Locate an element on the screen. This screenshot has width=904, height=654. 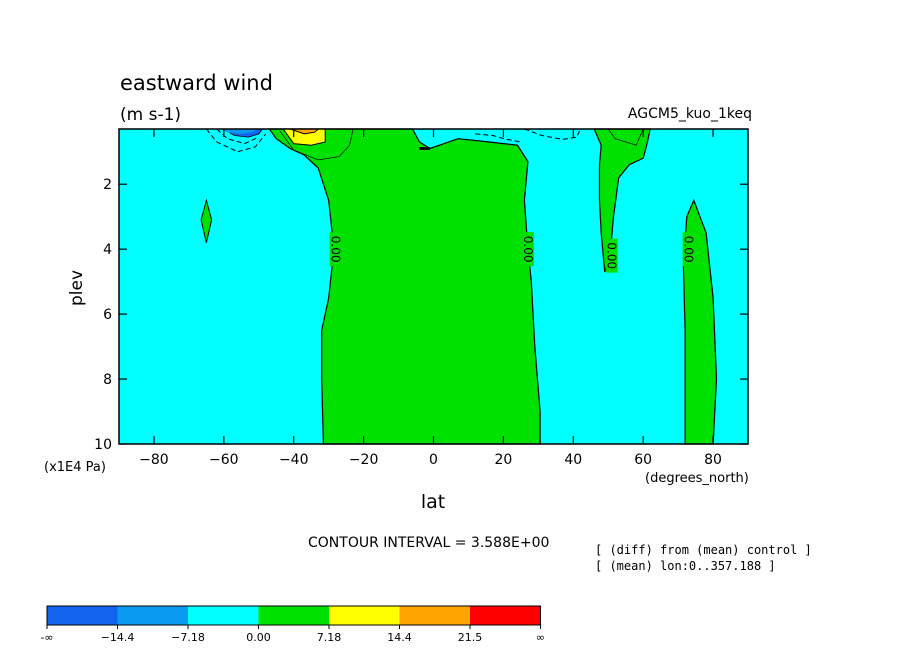
contour-label-2: 0.00 is located at coordinates (612, 255).